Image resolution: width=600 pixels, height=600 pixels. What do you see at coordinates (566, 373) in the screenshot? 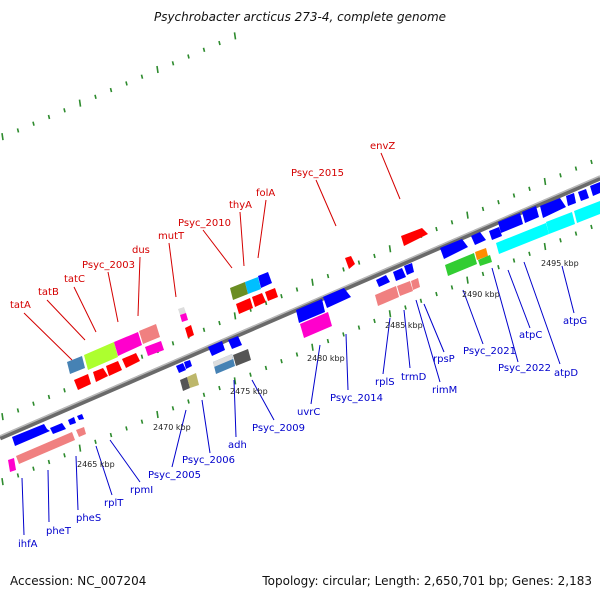
I see `gene-label-atpD: atpD` at bounding box center [566, 373].